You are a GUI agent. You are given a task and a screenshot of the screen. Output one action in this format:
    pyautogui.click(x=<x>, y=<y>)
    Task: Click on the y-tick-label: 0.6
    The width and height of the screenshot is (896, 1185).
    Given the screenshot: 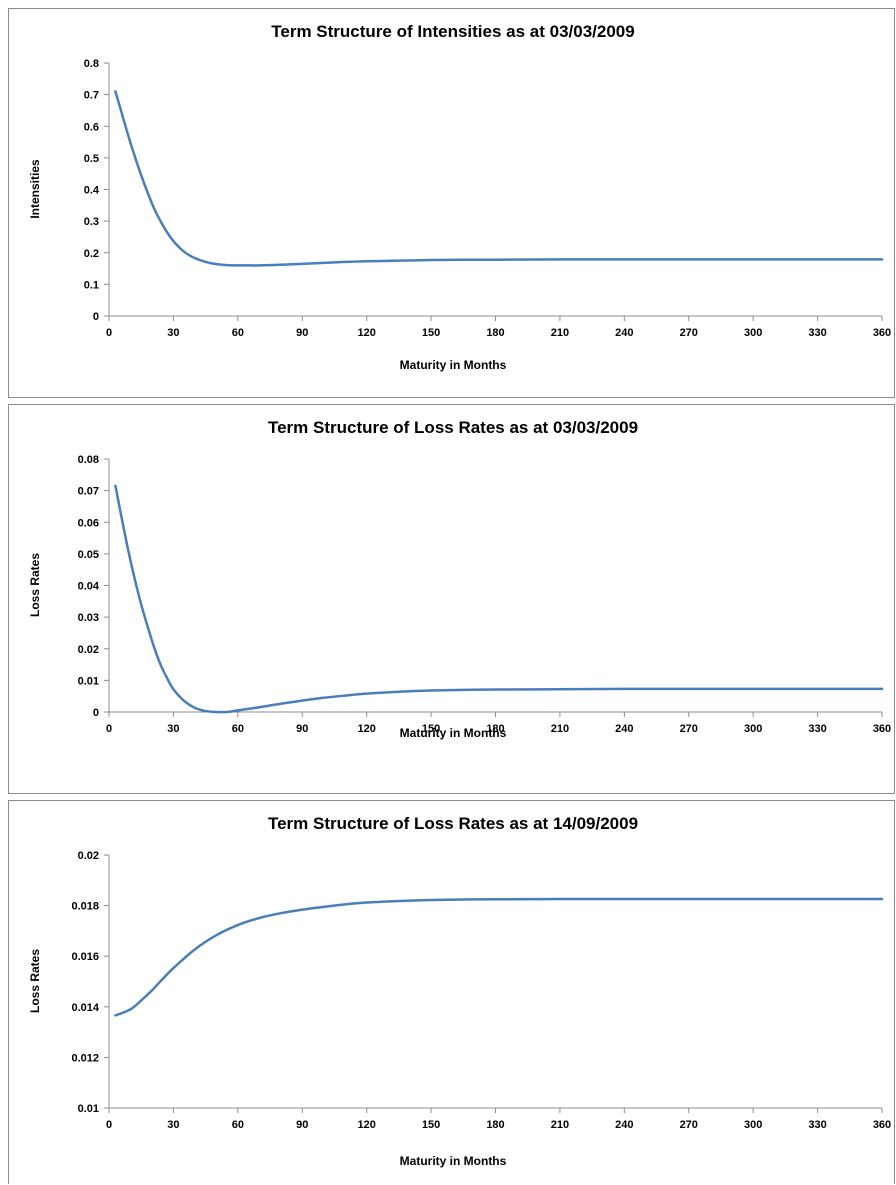 What is the action you would take?
    pyautogui.click(x=91, y=127)
    